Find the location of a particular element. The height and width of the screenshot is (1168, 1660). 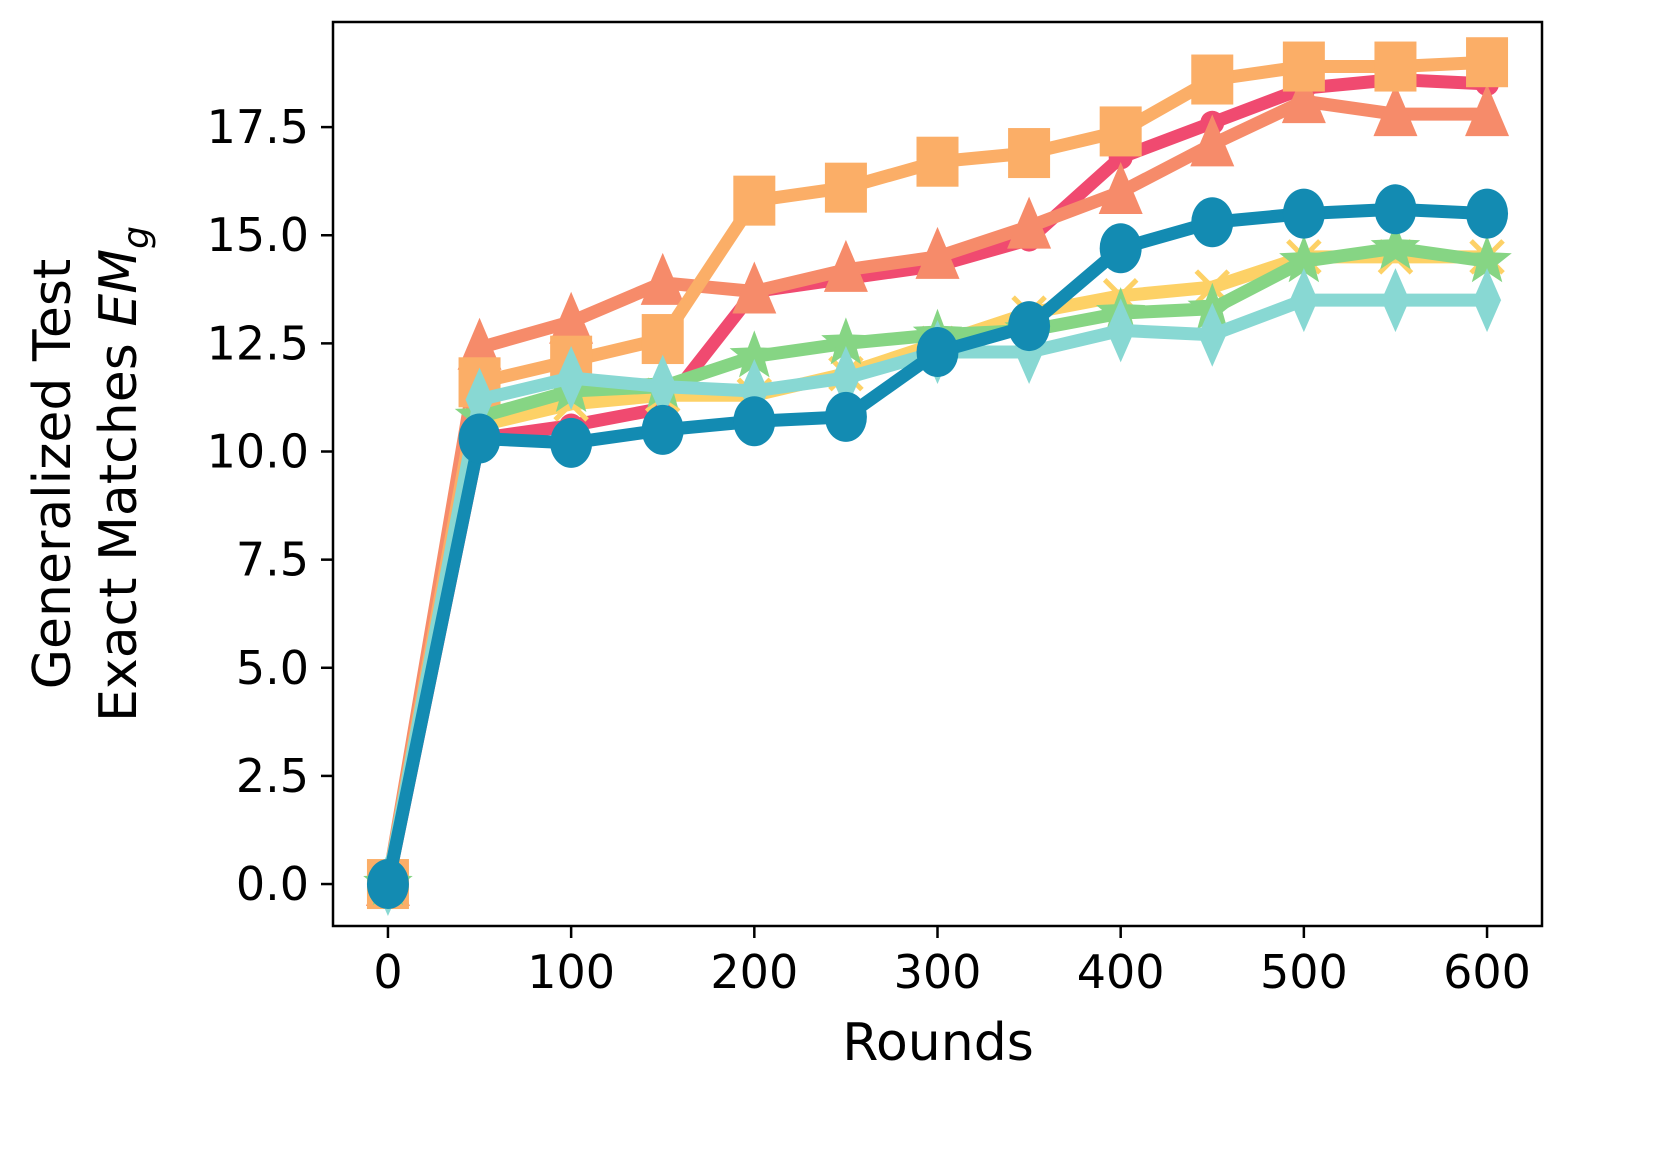

x-tick-label: 500 is located at coordinates (1304, 972).